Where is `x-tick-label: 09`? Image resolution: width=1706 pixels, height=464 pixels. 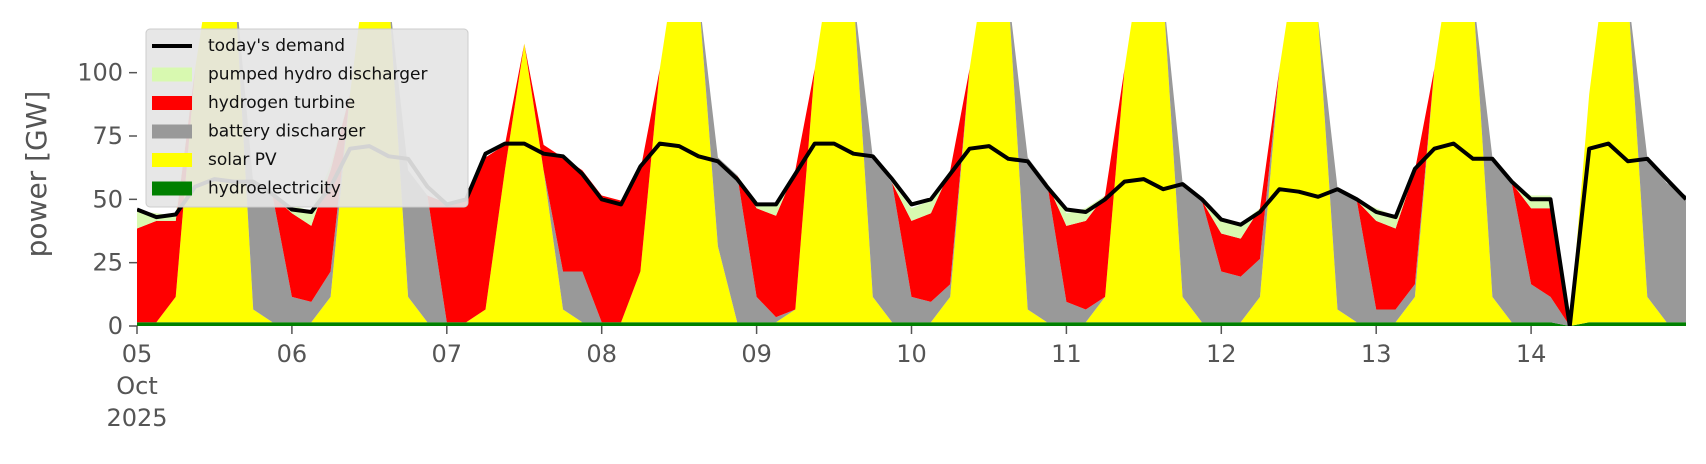
x-tick-label: 09 is located at coordinates (756, 354).